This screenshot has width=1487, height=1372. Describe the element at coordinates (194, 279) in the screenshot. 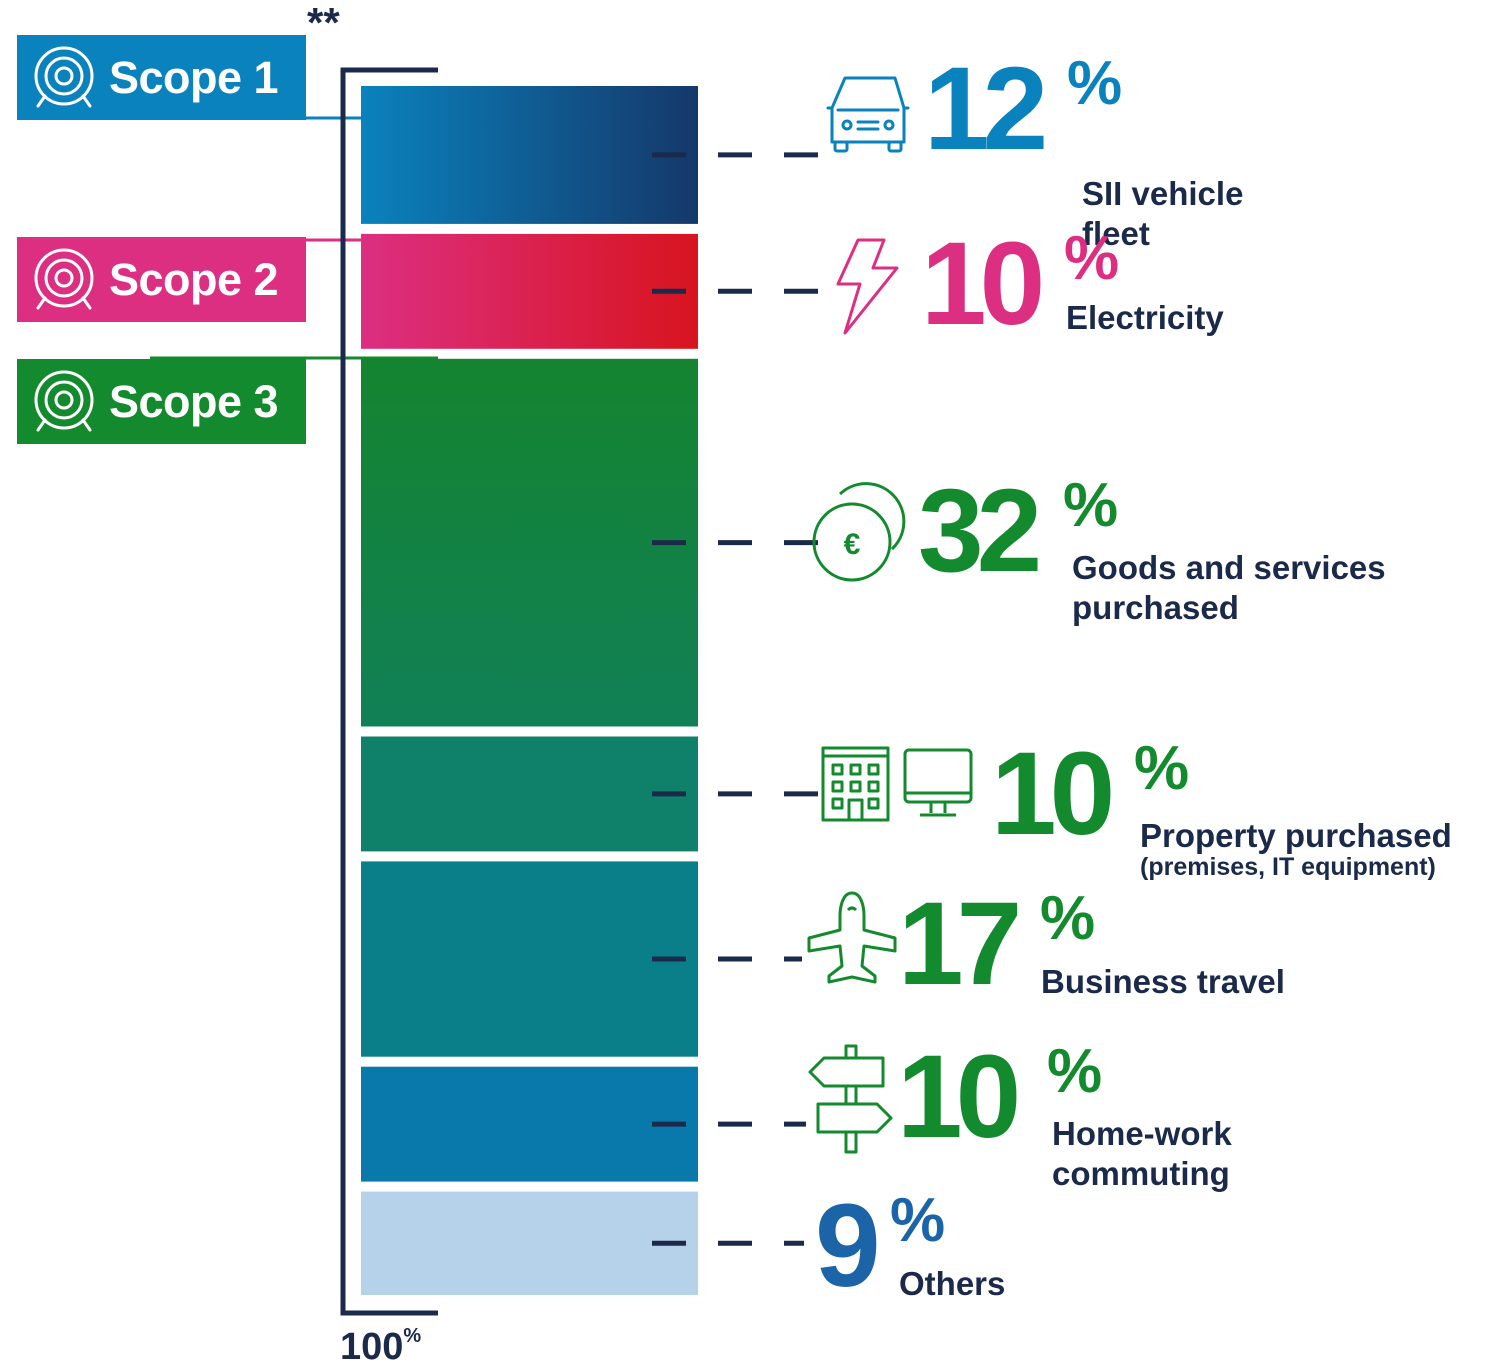

I see `scope-2-label: Scope 2` at that location.